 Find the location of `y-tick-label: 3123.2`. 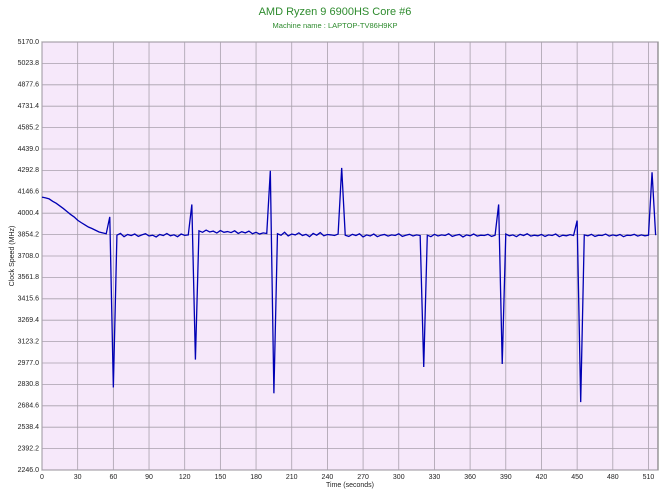

y-tick-label: 3123.2 is located at coordinates (29, 341).